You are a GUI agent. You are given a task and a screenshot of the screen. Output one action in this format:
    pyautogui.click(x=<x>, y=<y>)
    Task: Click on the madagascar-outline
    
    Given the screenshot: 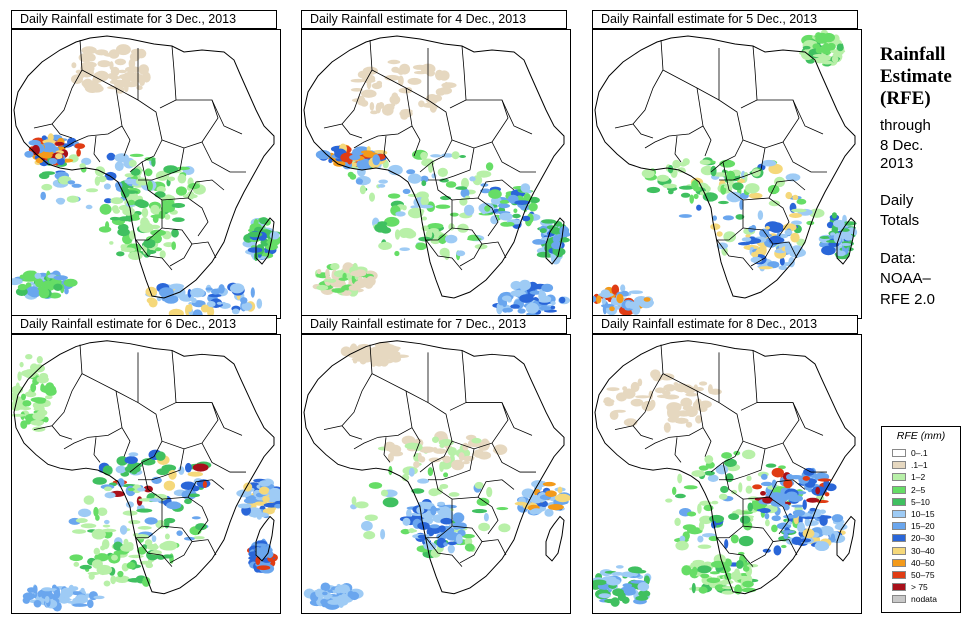 What is the action you would take?
    pyautogui.click(x=846, y=538)
    